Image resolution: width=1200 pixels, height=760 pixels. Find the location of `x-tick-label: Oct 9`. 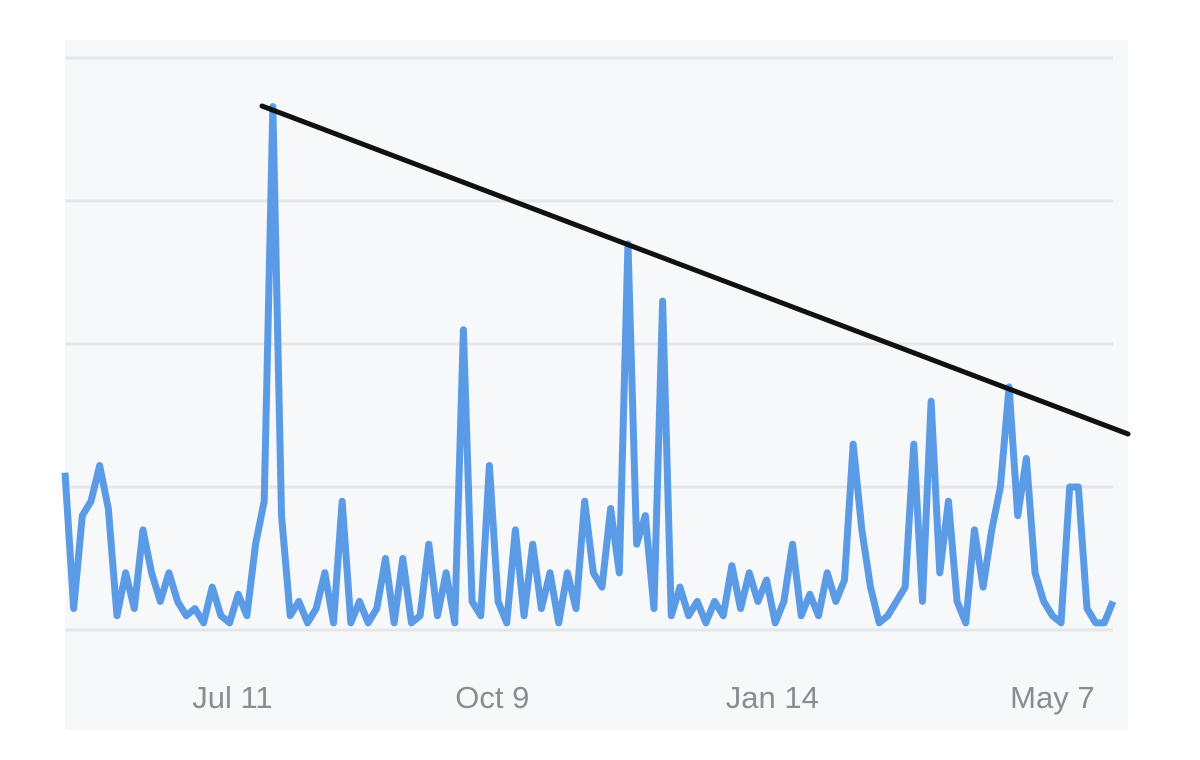

x-tick-label: Oct 9 is located at coordinates (492, 697).